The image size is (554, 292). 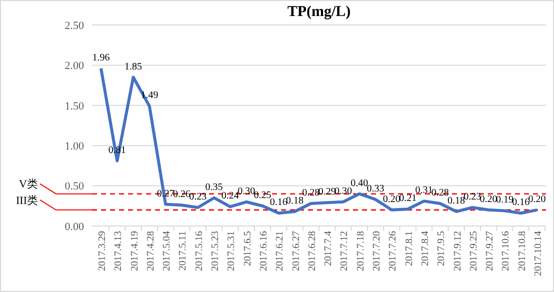 What do you see at coordinates (118, 251) in the screenshot?
I see `x-tick-label: 2017.4.13` at bounding box center [118, 251].